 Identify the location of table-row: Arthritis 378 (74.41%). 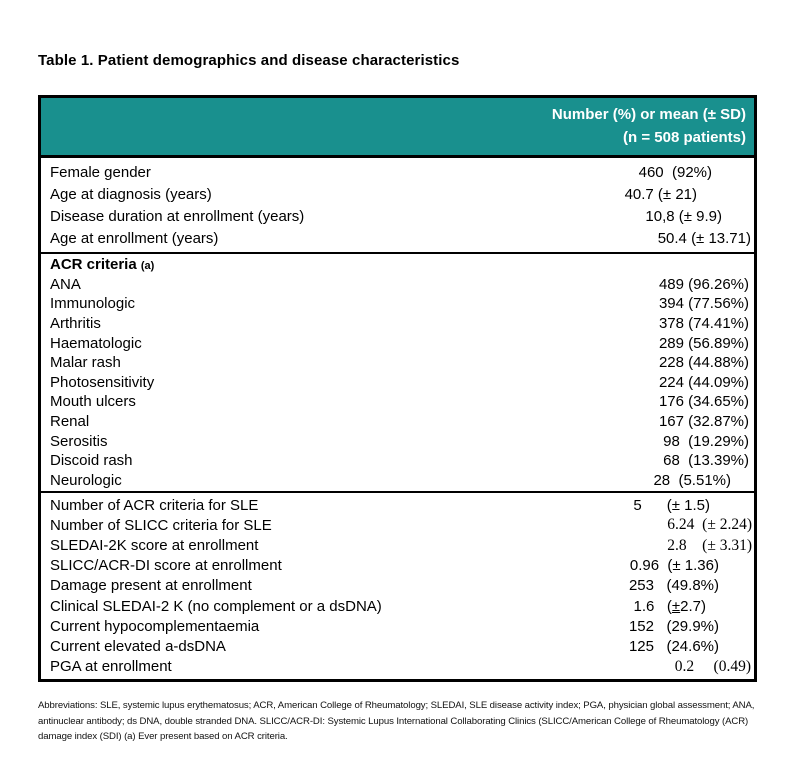
(397, 324).